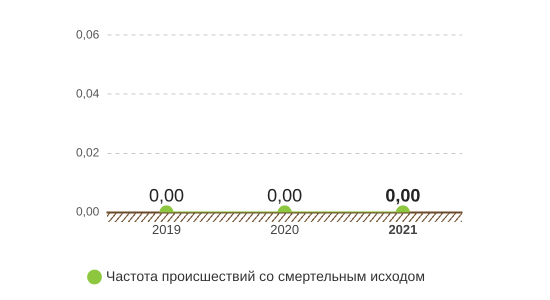  What do you see at coordinates (88, 93) in the screenshot?
I see `y-tick-label: 0,04` at bounding box center [88, 93].